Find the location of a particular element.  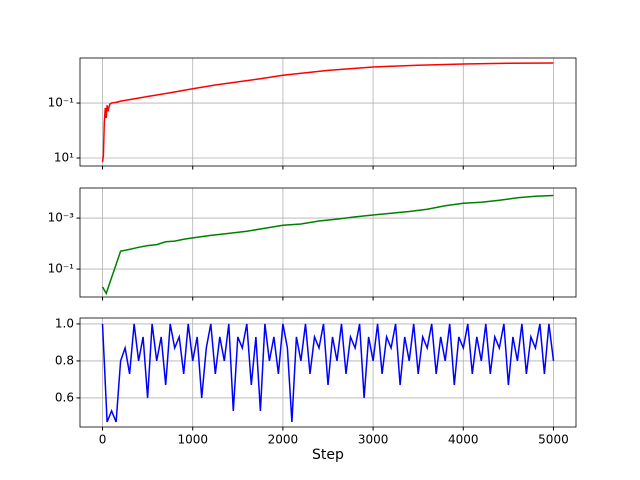

y-tick-label: 1.0 is located at coordinates (64, 323).